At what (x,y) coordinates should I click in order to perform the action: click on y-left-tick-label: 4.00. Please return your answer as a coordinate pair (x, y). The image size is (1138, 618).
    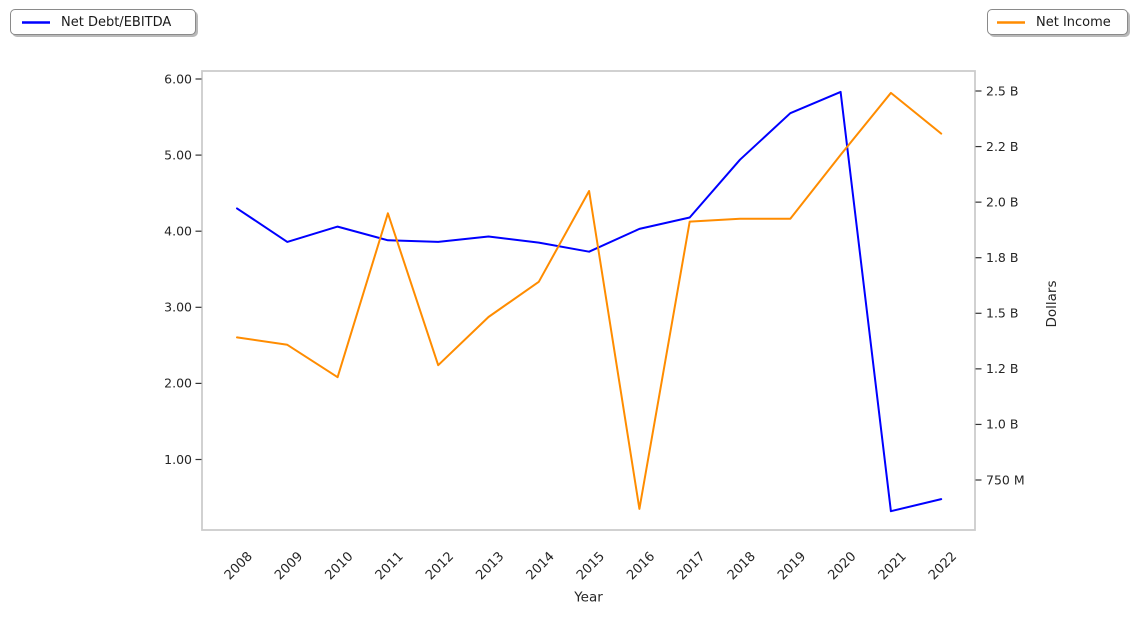
    Looking at the image, I should click on (178, 231).